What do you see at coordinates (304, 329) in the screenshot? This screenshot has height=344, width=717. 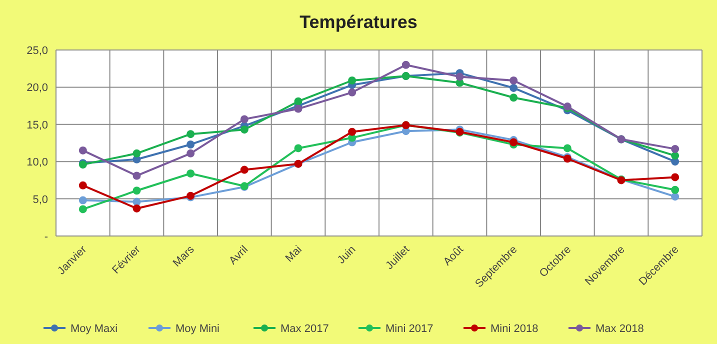 I see `legend-label: Max 2017` at bounding box center [304, 329].